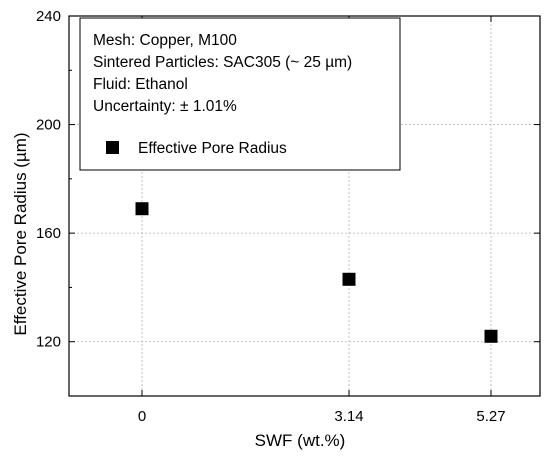 This screenshot has width=550, height=463. What do you see at coordinates (48, 125) in the screenshot?
I see `y-tick-label: 200` at bounding box center [48, 125].